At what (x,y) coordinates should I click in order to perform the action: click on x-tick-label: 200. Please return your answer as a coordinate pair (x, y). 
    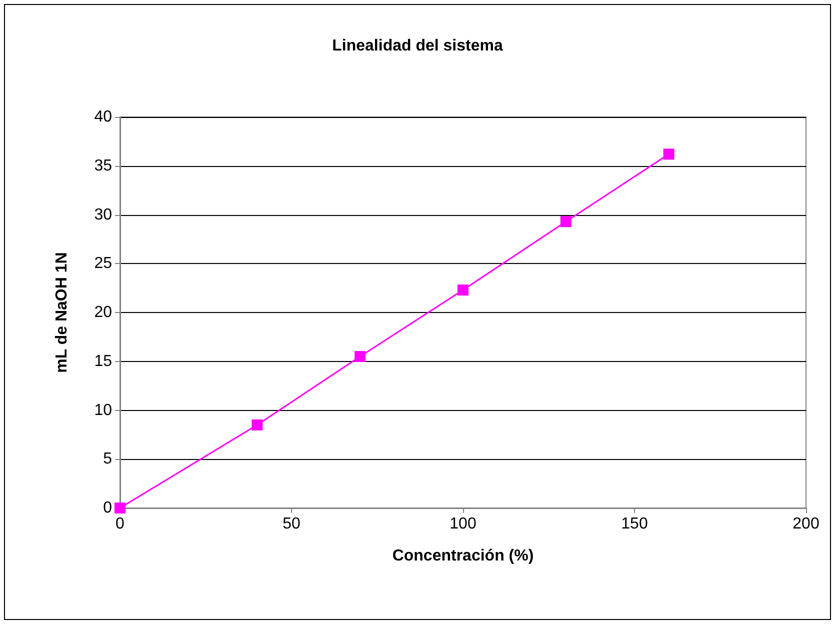
    Looking at the image, I should click on (806, 524).